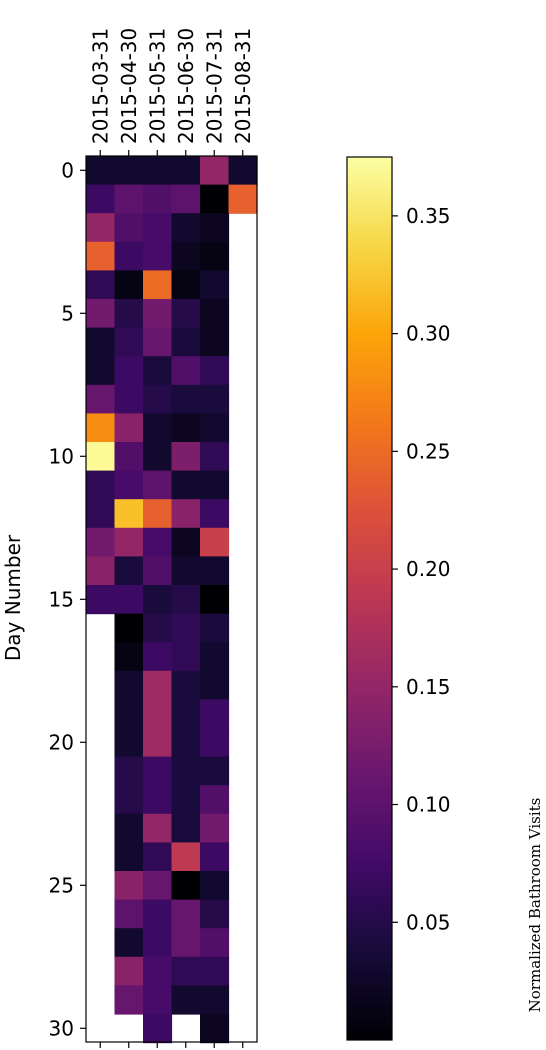 The image size is (546, 1050). What do you see at coordinates (214, 86) in the screenshot?
I see `x-tick-label: 2015-07-31` at bounding box center [214, 86].